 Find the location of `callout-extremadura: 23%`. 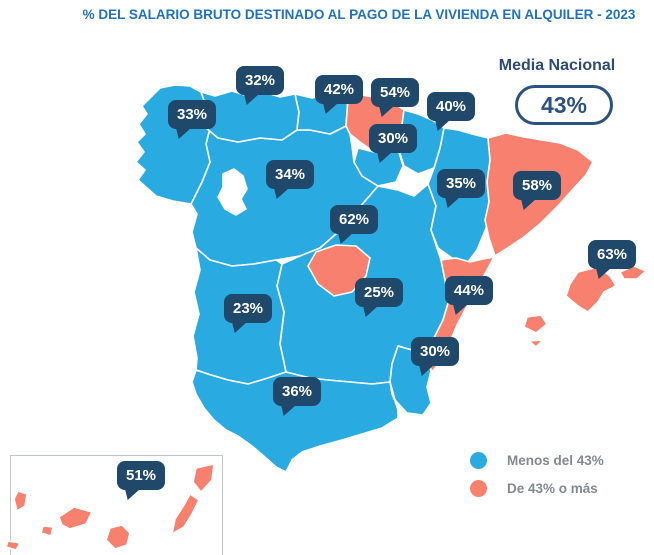

callout-extremadura: 23% is located at coordinates (248, 313).